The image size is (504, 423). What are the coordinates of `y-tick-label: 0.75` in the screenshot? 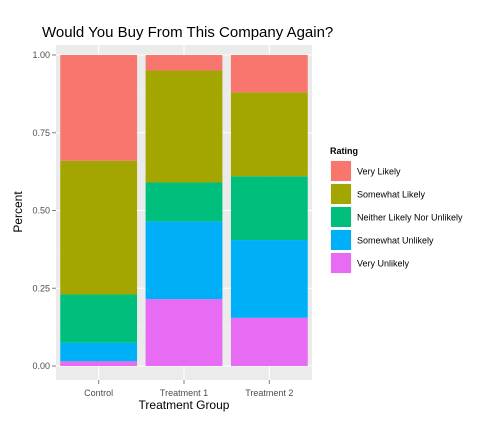 It's located at (41, 133).